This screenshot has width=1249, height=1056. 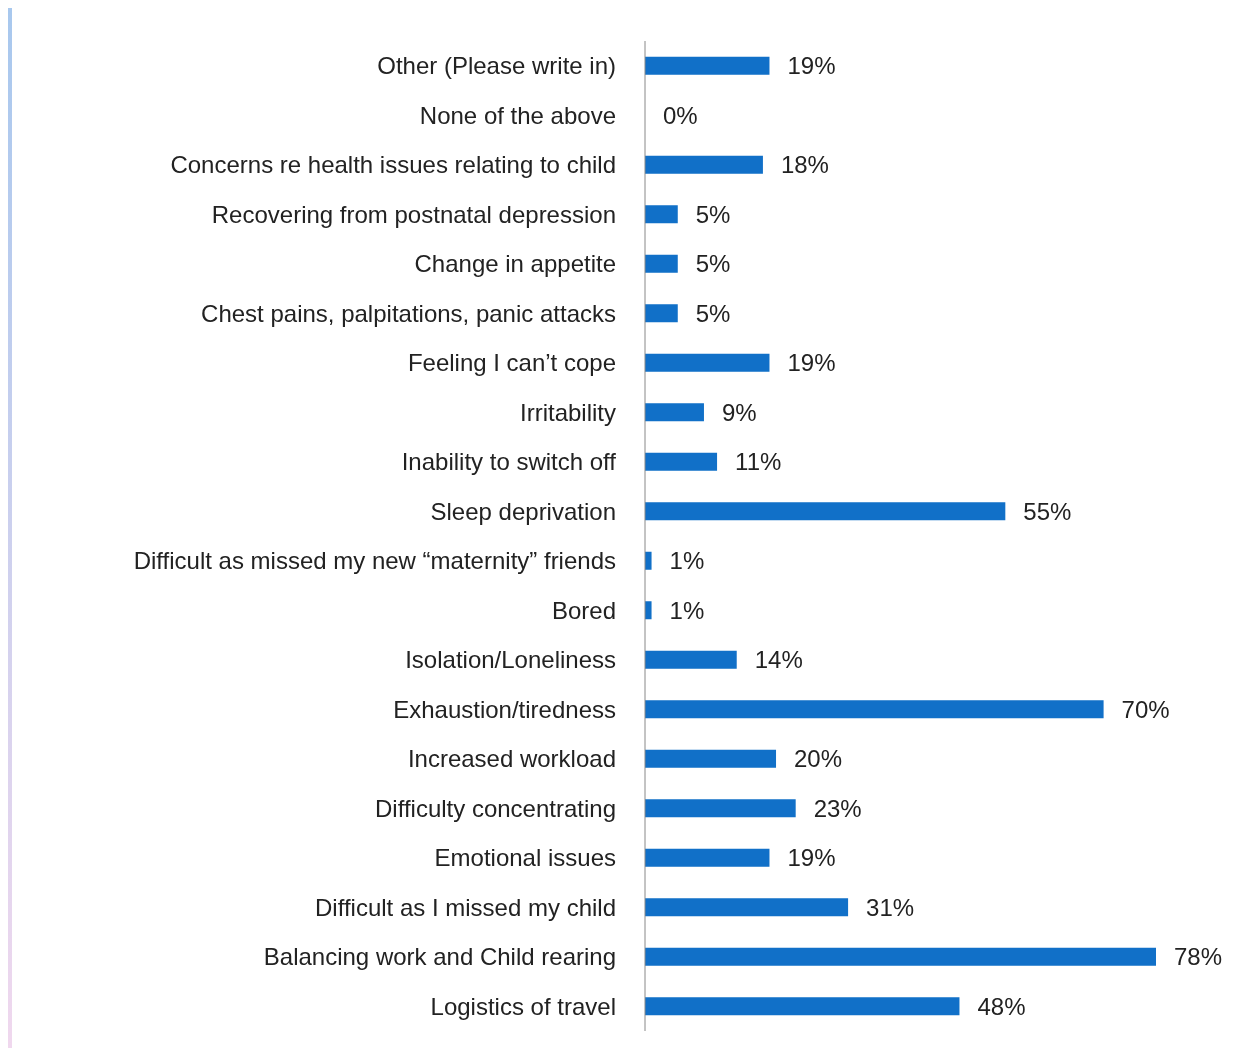 I want to click on y-tick-label: Other (Please write in), so click(x=496, y=66).